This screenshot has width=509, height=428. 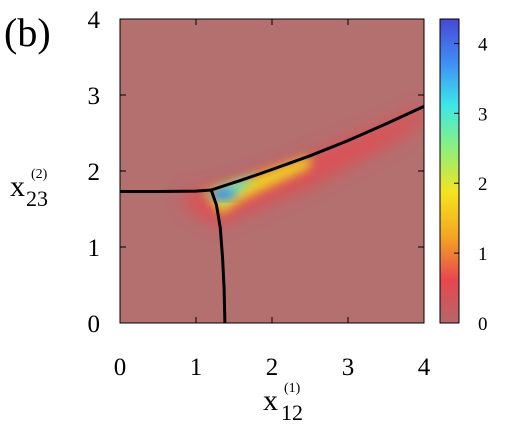 I want to click on x-axis-label-base: x, so click(x=270, y=400).